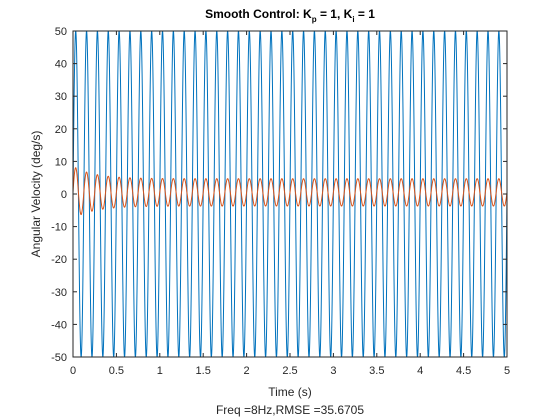 The height and width of the screenshot is (420, 560). What do you see at coordinates (333, 371) in the screenshot?
I see `x-tick-label: 3` at bounding box center [333, 371].